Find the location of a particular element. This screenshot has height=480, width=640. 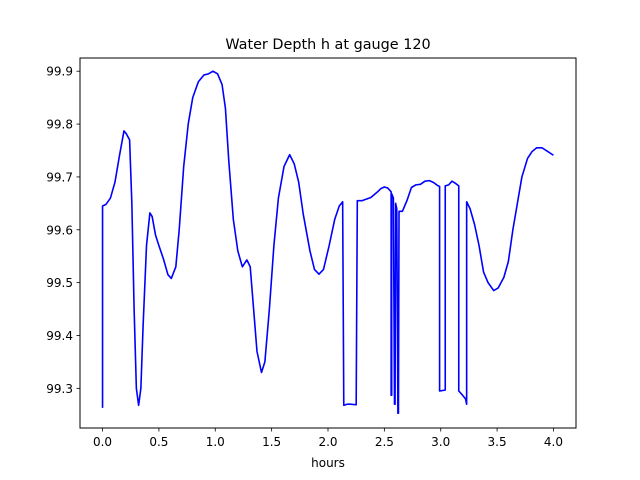

y-tick-label: 99.3 is located at coordinates (59, 389).